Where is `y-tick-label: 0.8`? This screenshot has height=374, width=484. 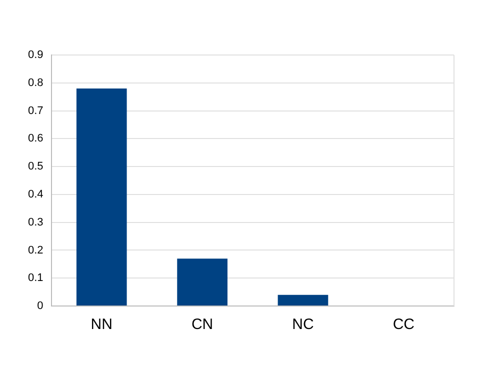 y-tick-label: 0.8 is located at coordinates (36, 82).